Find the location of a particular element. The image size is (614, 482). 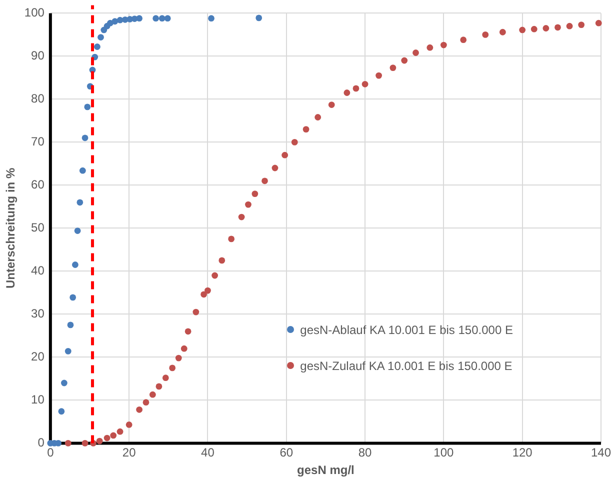

y-tick-label: 80 is located at coordinates (38, 99).